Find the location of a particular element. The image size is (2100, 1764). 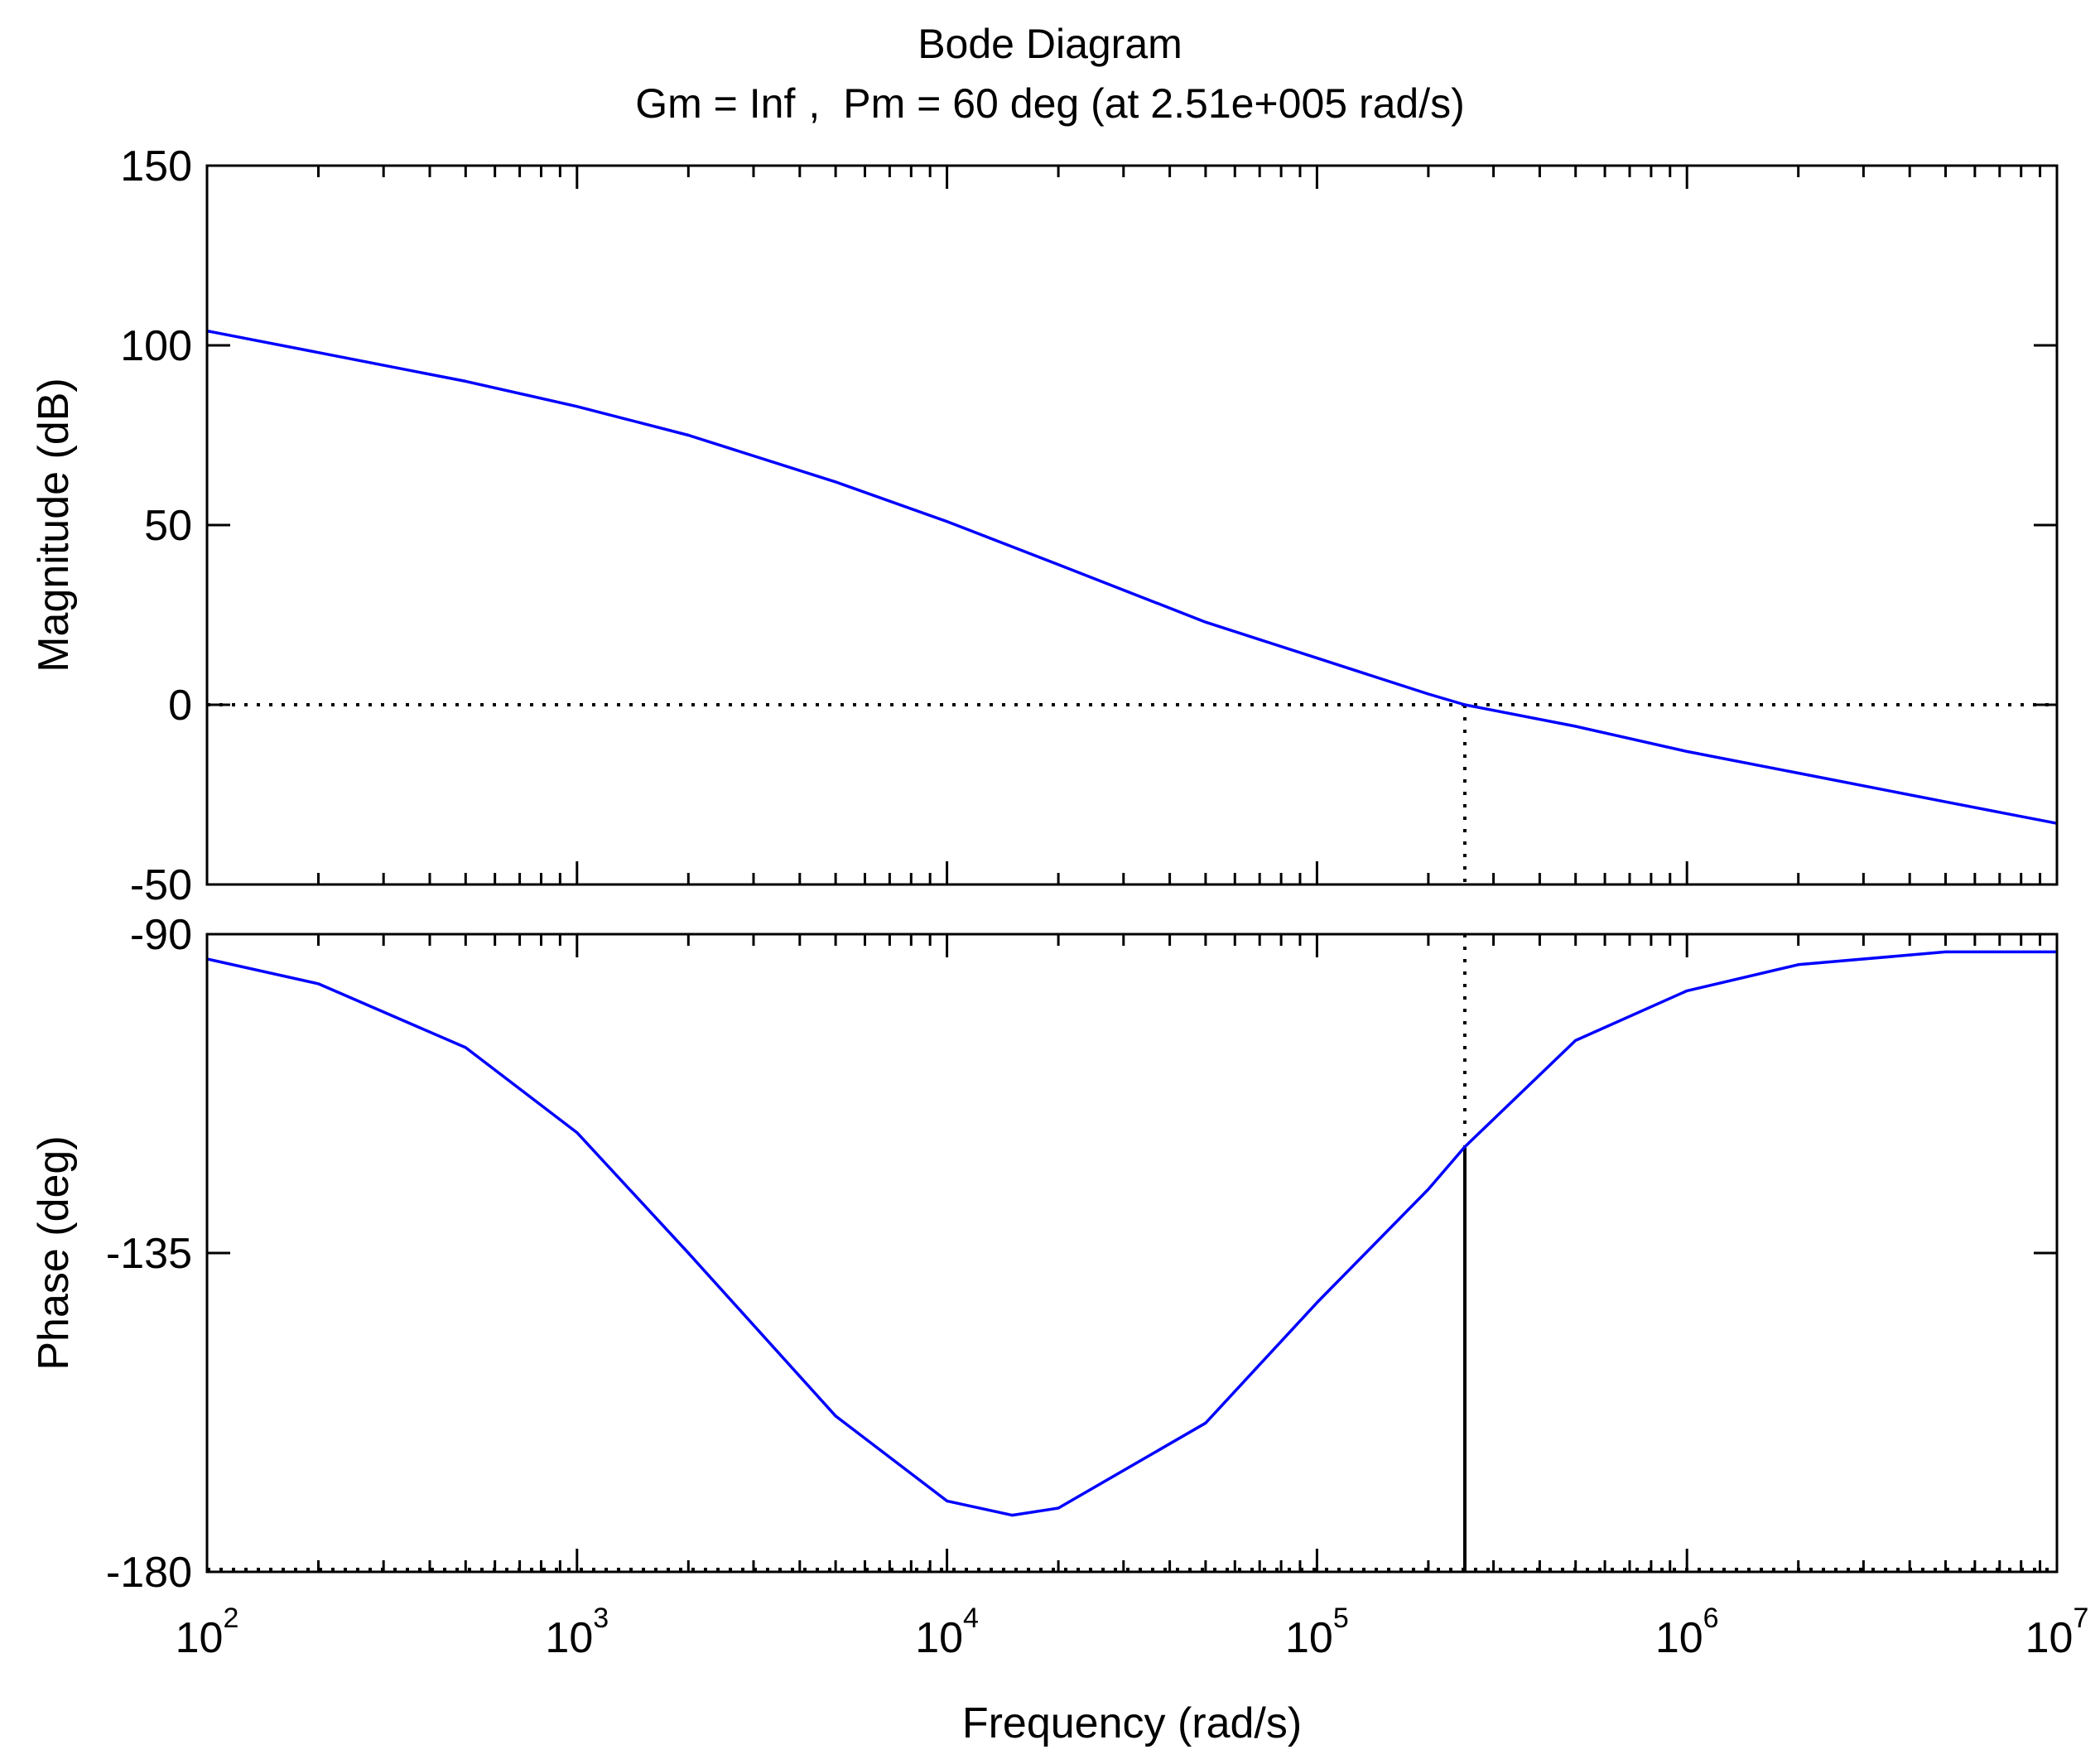

gain-margin-text: Gm = Inf is located at coordinates (715, 103).